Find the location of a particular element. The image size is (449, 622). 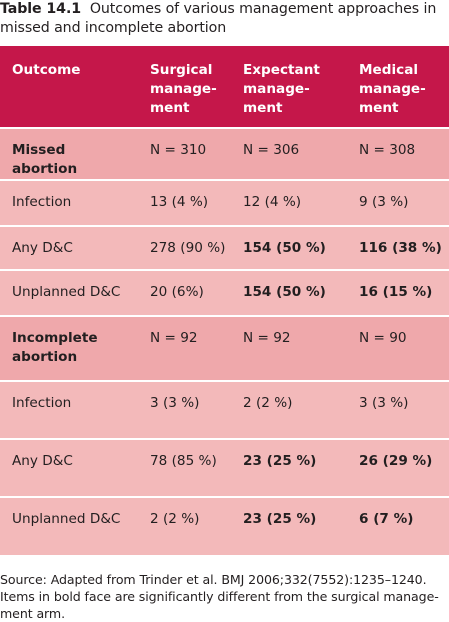

table-row: Infection 3 (3 %) 2 (2 %) 3 (3 %) is located at coordinates (224, 409).